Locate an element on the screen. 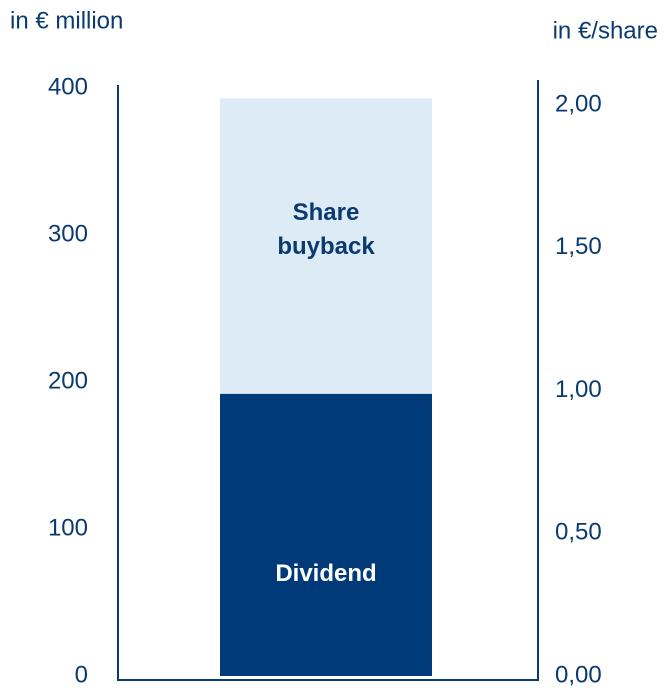 Image resolution: width=664 pixels, height=691 pixels. segment-label: Share buyback is located at coordinates (326, 229).